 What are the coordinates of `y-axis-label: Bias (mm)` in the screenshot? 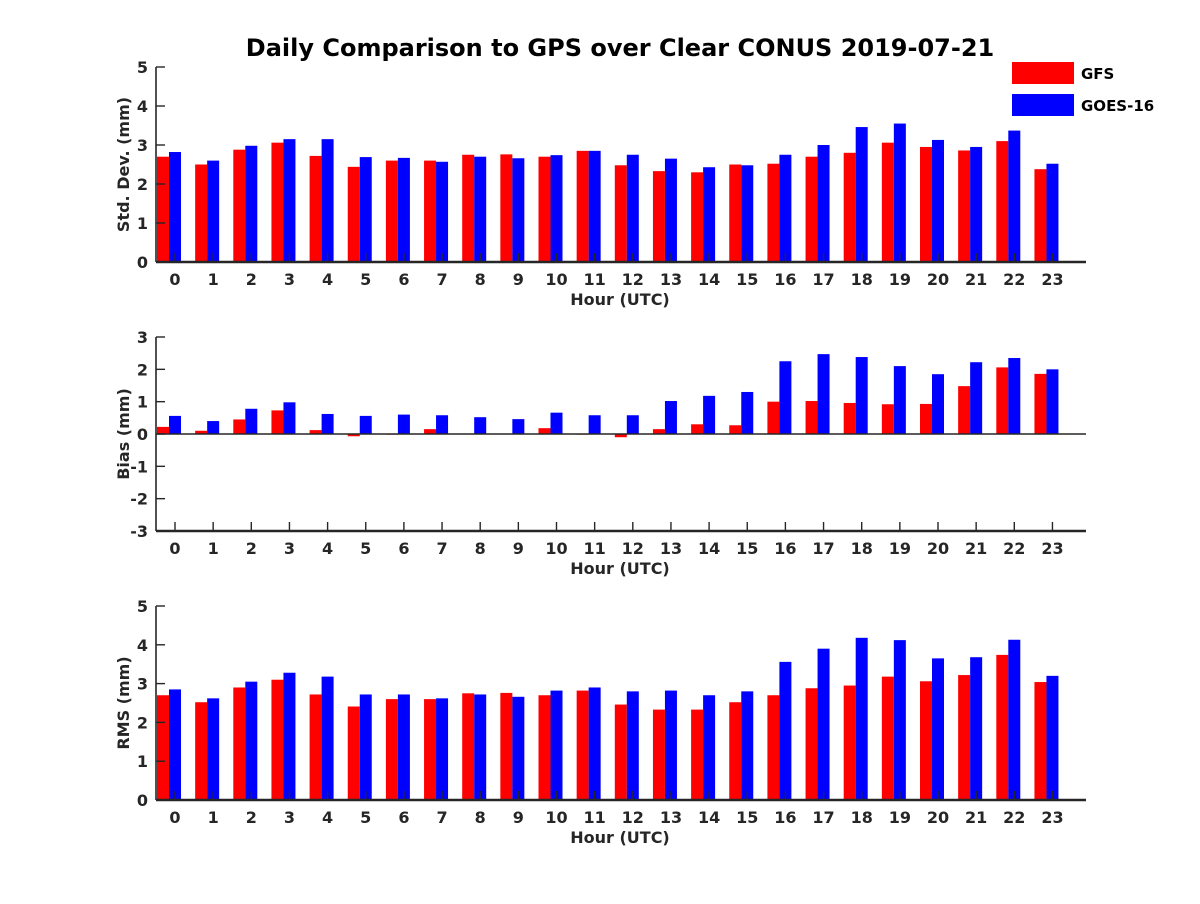 It's located at (123, 434).